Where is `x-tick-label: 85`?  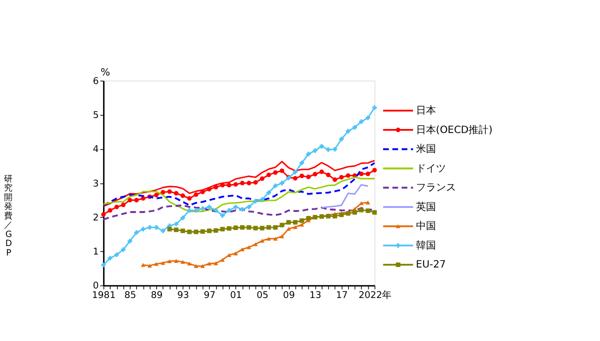
x-tick-label: 85 is located at coordinates (130, 295).